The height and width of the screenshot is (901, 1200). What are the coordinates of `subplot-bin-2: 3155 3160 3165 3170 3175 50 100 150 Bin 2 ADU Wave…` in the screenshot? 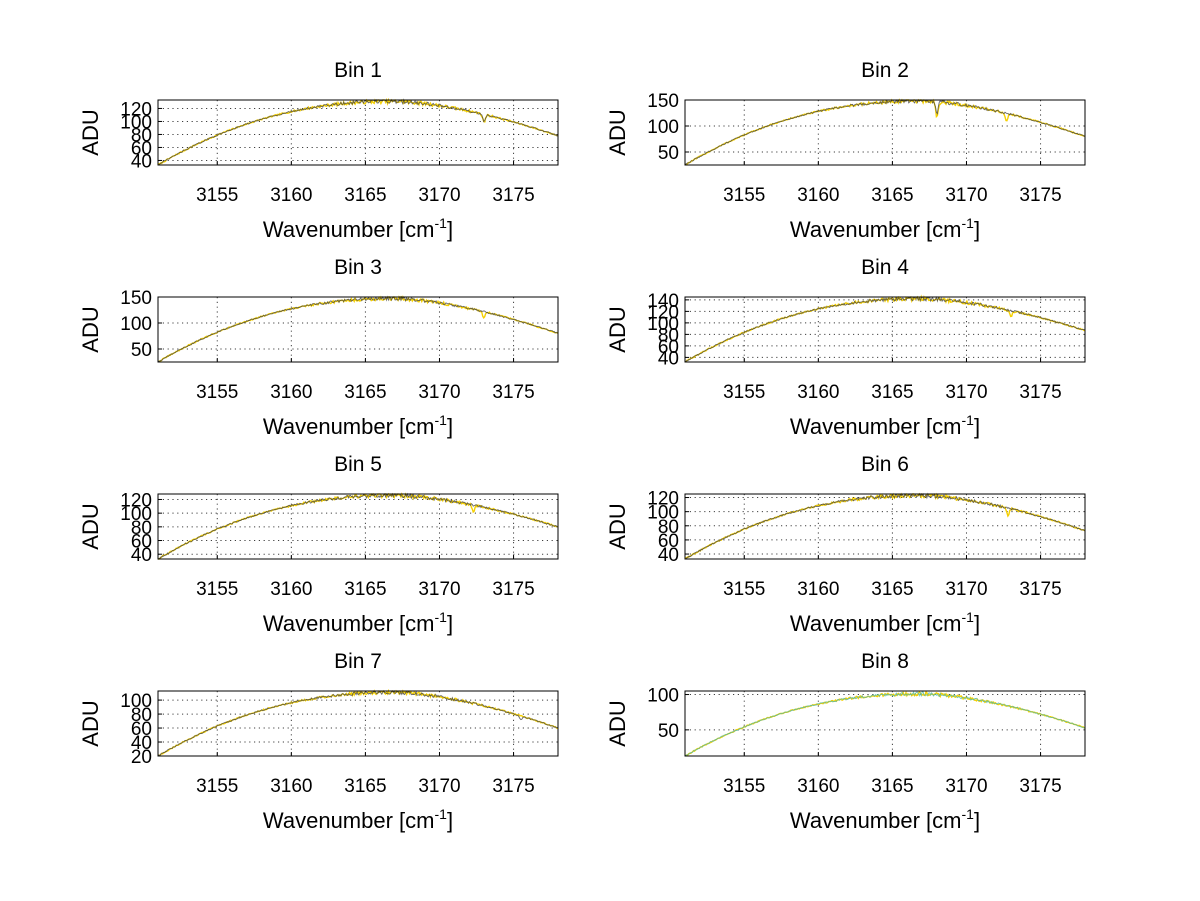 It's located at (845, 150).